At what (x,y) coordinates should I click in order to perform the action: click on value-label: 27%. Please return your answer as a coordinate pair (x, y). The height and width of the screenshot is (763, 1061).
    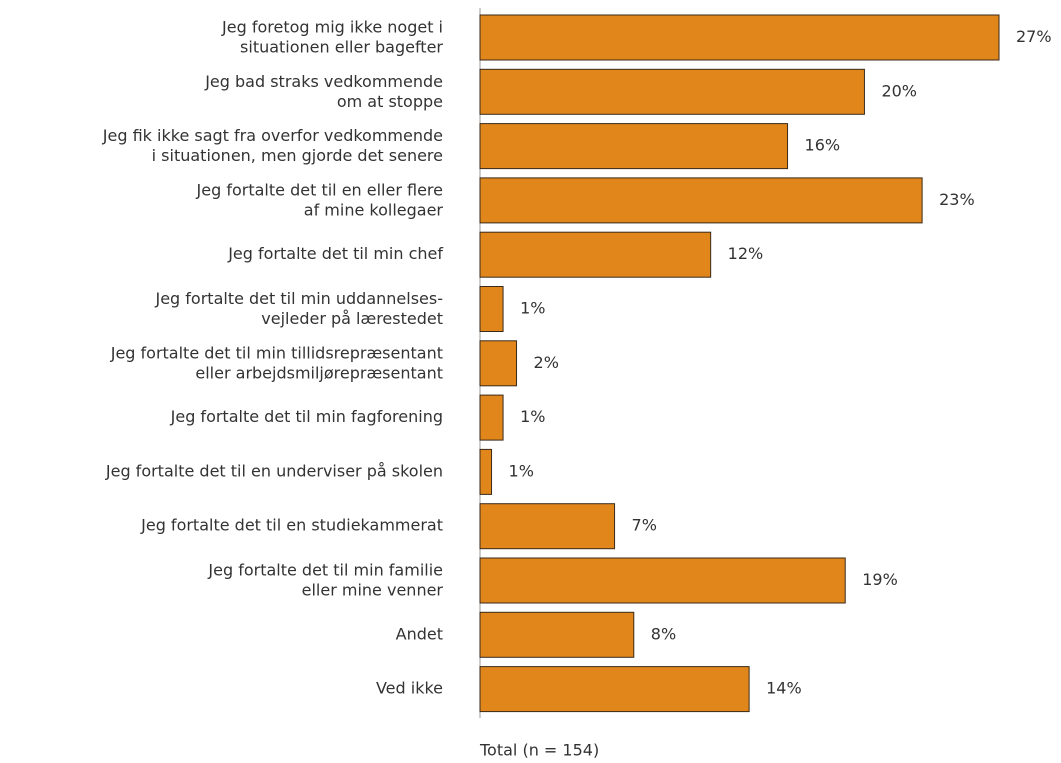
    Looking at the image, I should click on (1034, 36).